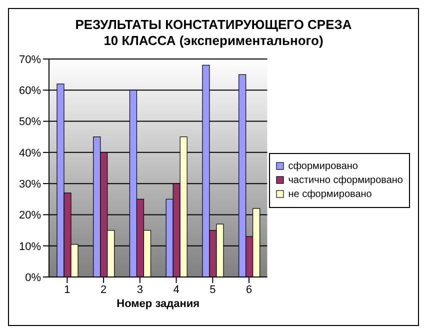 The width and height of the screenshot is (425, 332). I want to click on legend-label: не сформировано, so click(330, 194).